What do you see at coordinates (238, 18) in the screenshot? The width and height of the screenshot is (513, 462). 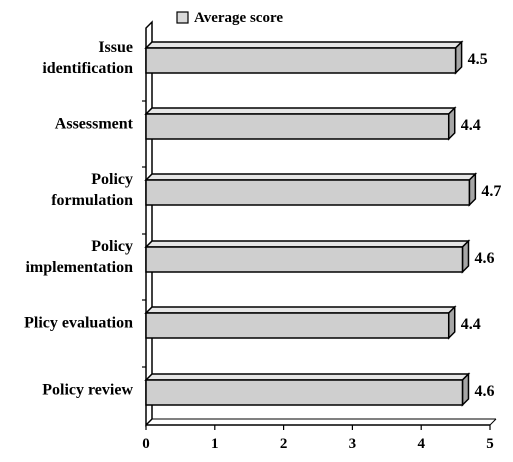 I see `legend-label: Average score` at bounding box center [238, 18].